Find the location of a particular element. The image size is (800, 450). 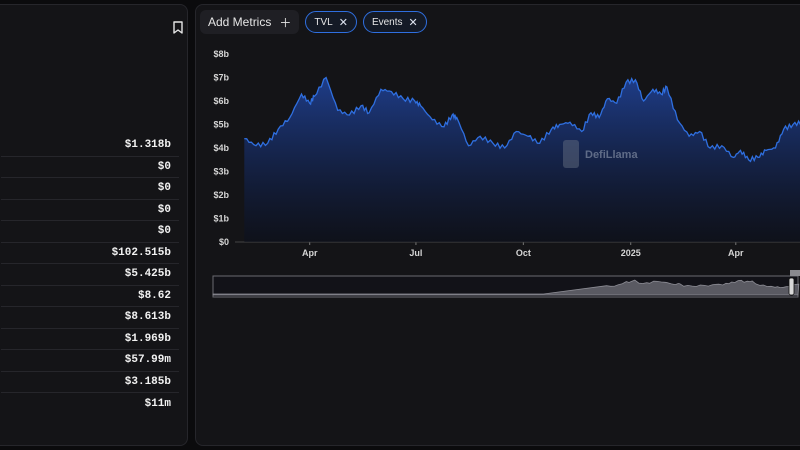

brush-handle is located at coordinates (791, 286).